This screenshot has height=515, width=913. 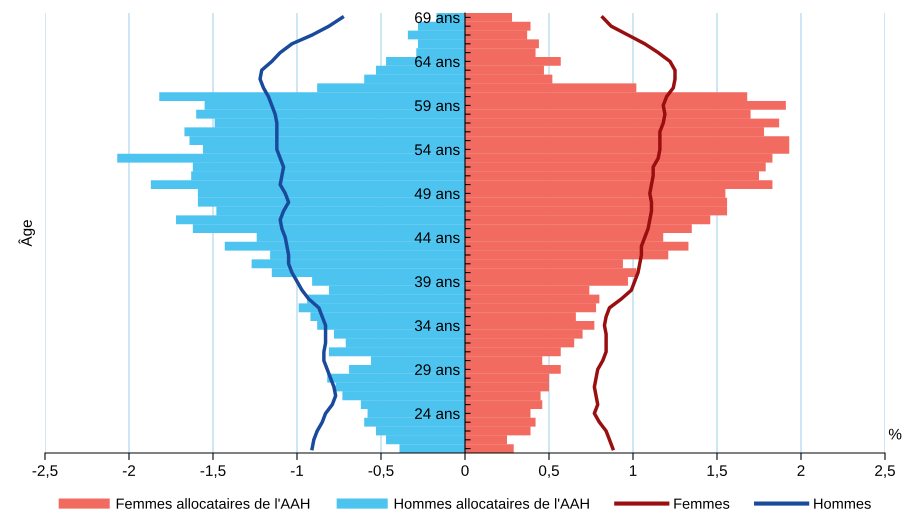 What do you see at coordinates (885, 471) in the screenshot?
I see `x-tick-label: 2,5` at bounding box center [885, 471].